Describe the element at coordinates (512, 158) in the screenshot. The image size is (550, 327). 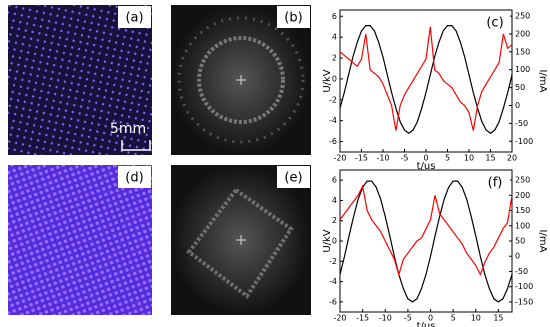
I see `x-tick-label: 20` at that location.